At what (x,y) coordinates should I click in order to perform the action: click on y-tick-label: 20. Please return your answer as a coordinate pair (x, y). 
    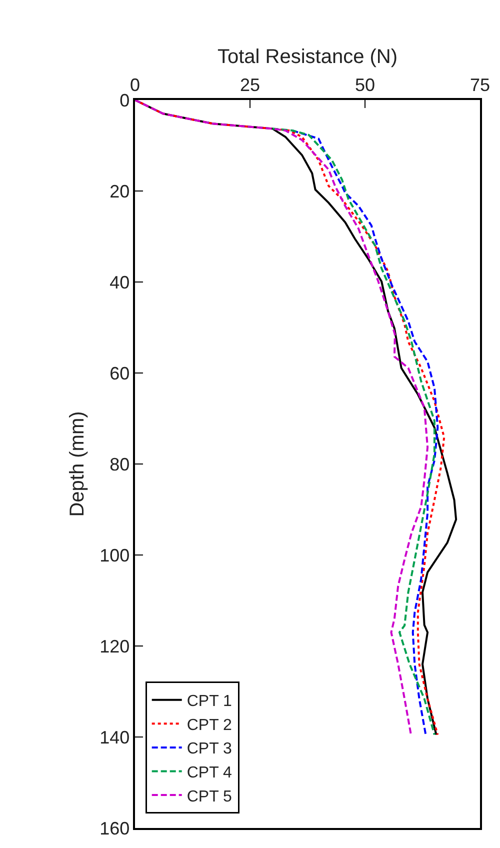
    Looking at the image, I should click on (120, 191).